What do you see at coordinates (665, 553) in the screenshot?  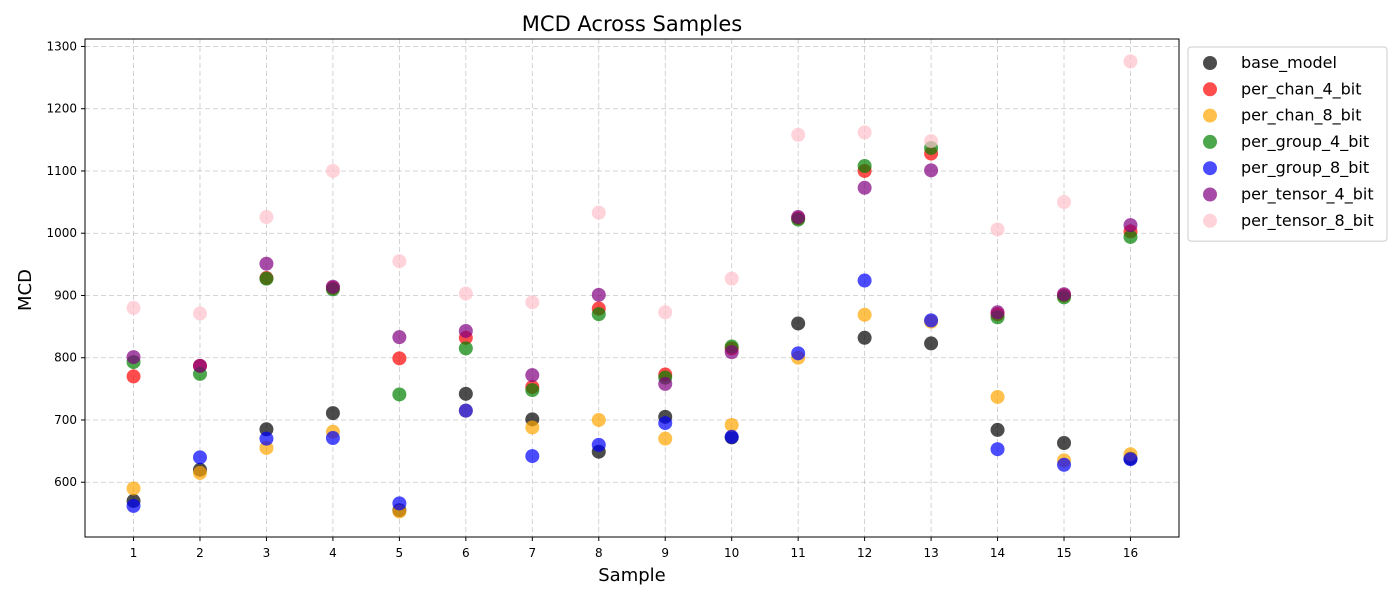 I see `x-tick-label: 9` at bounding box center [665, 553].